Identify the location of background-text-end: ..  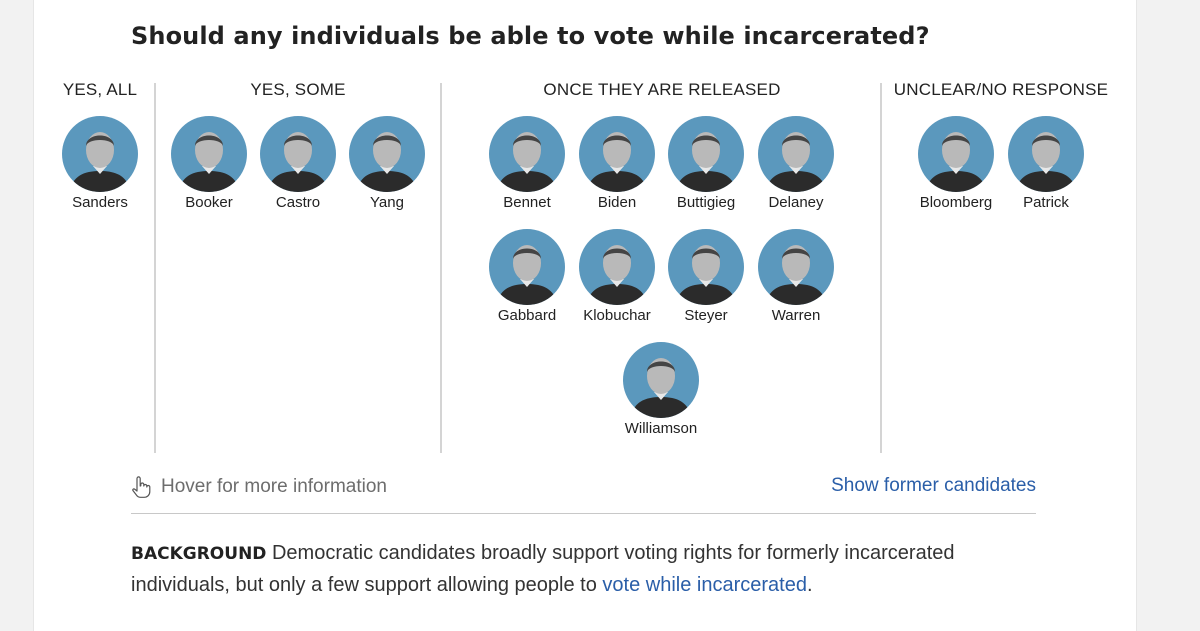
(809, 585).